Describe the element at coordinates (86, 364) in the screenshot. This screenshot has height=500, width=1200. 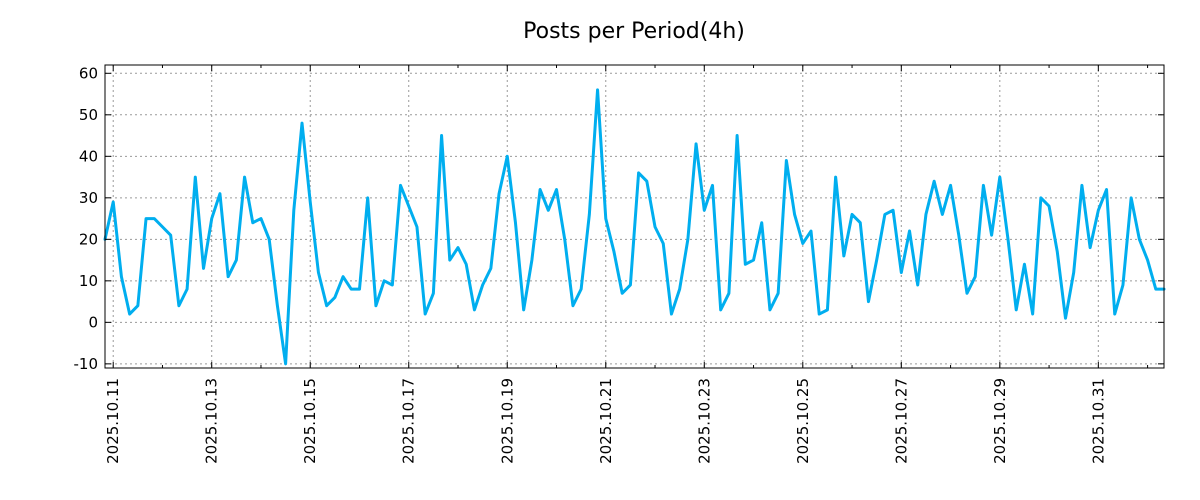
I see `y-tick-label: -10` at that location.